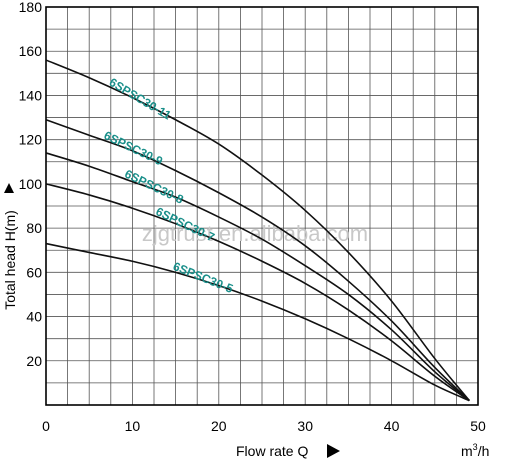 The height and width of the screenshot is (465, 515). I want to click on y-tick-label: 160, so click(31, 51).